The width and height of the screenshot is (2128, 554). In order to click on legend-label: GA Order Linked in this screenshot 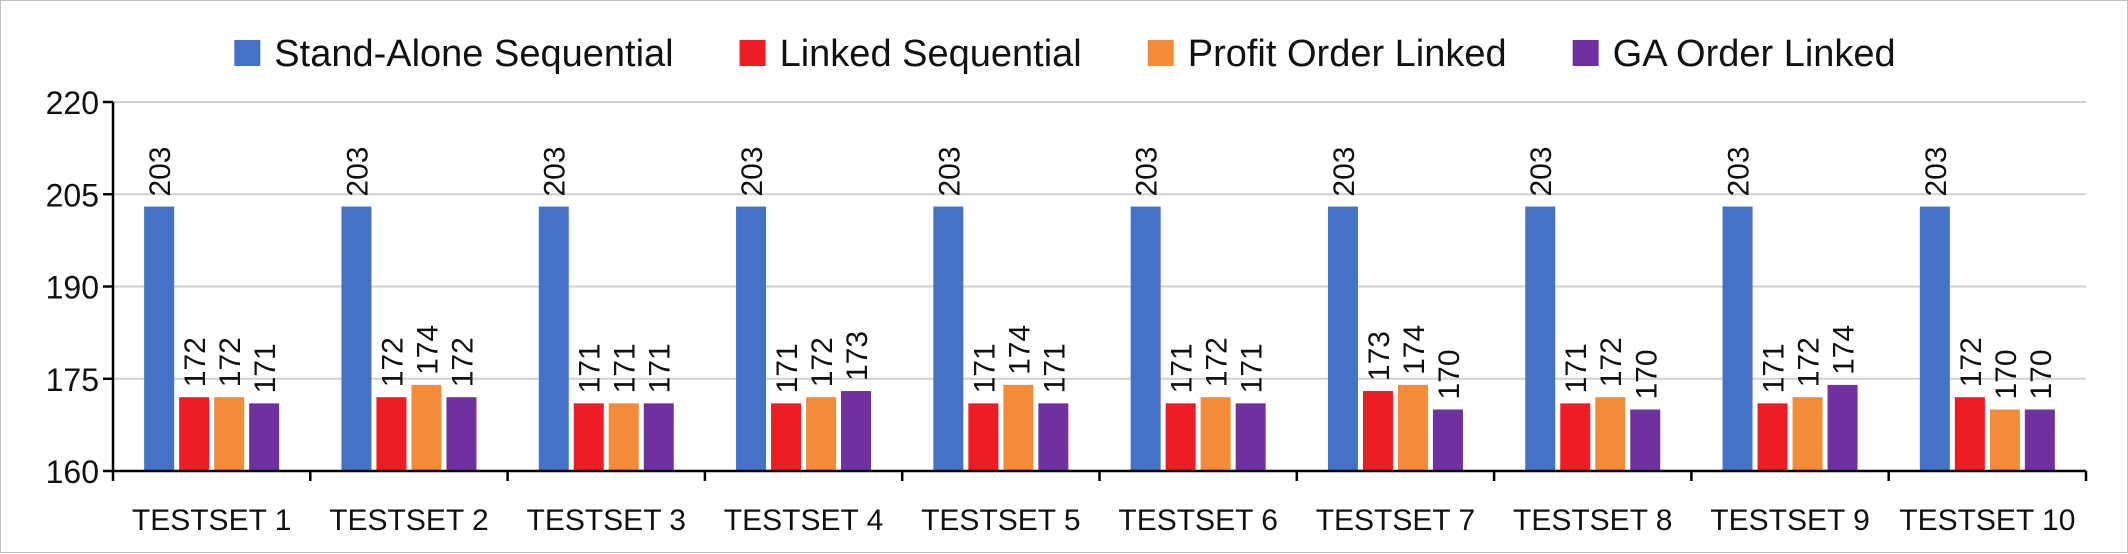, I will do `click(1754, 54)`.